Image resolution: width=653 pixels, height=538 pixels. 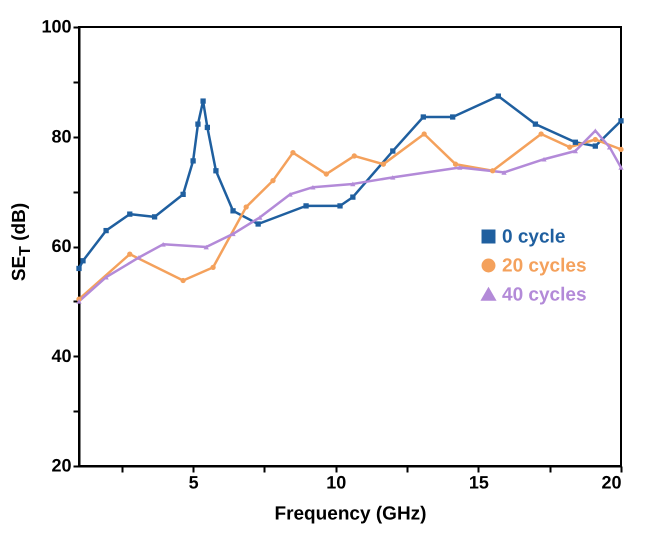 I want to click on x-tick-label: 5, so click(x=193, y=482).